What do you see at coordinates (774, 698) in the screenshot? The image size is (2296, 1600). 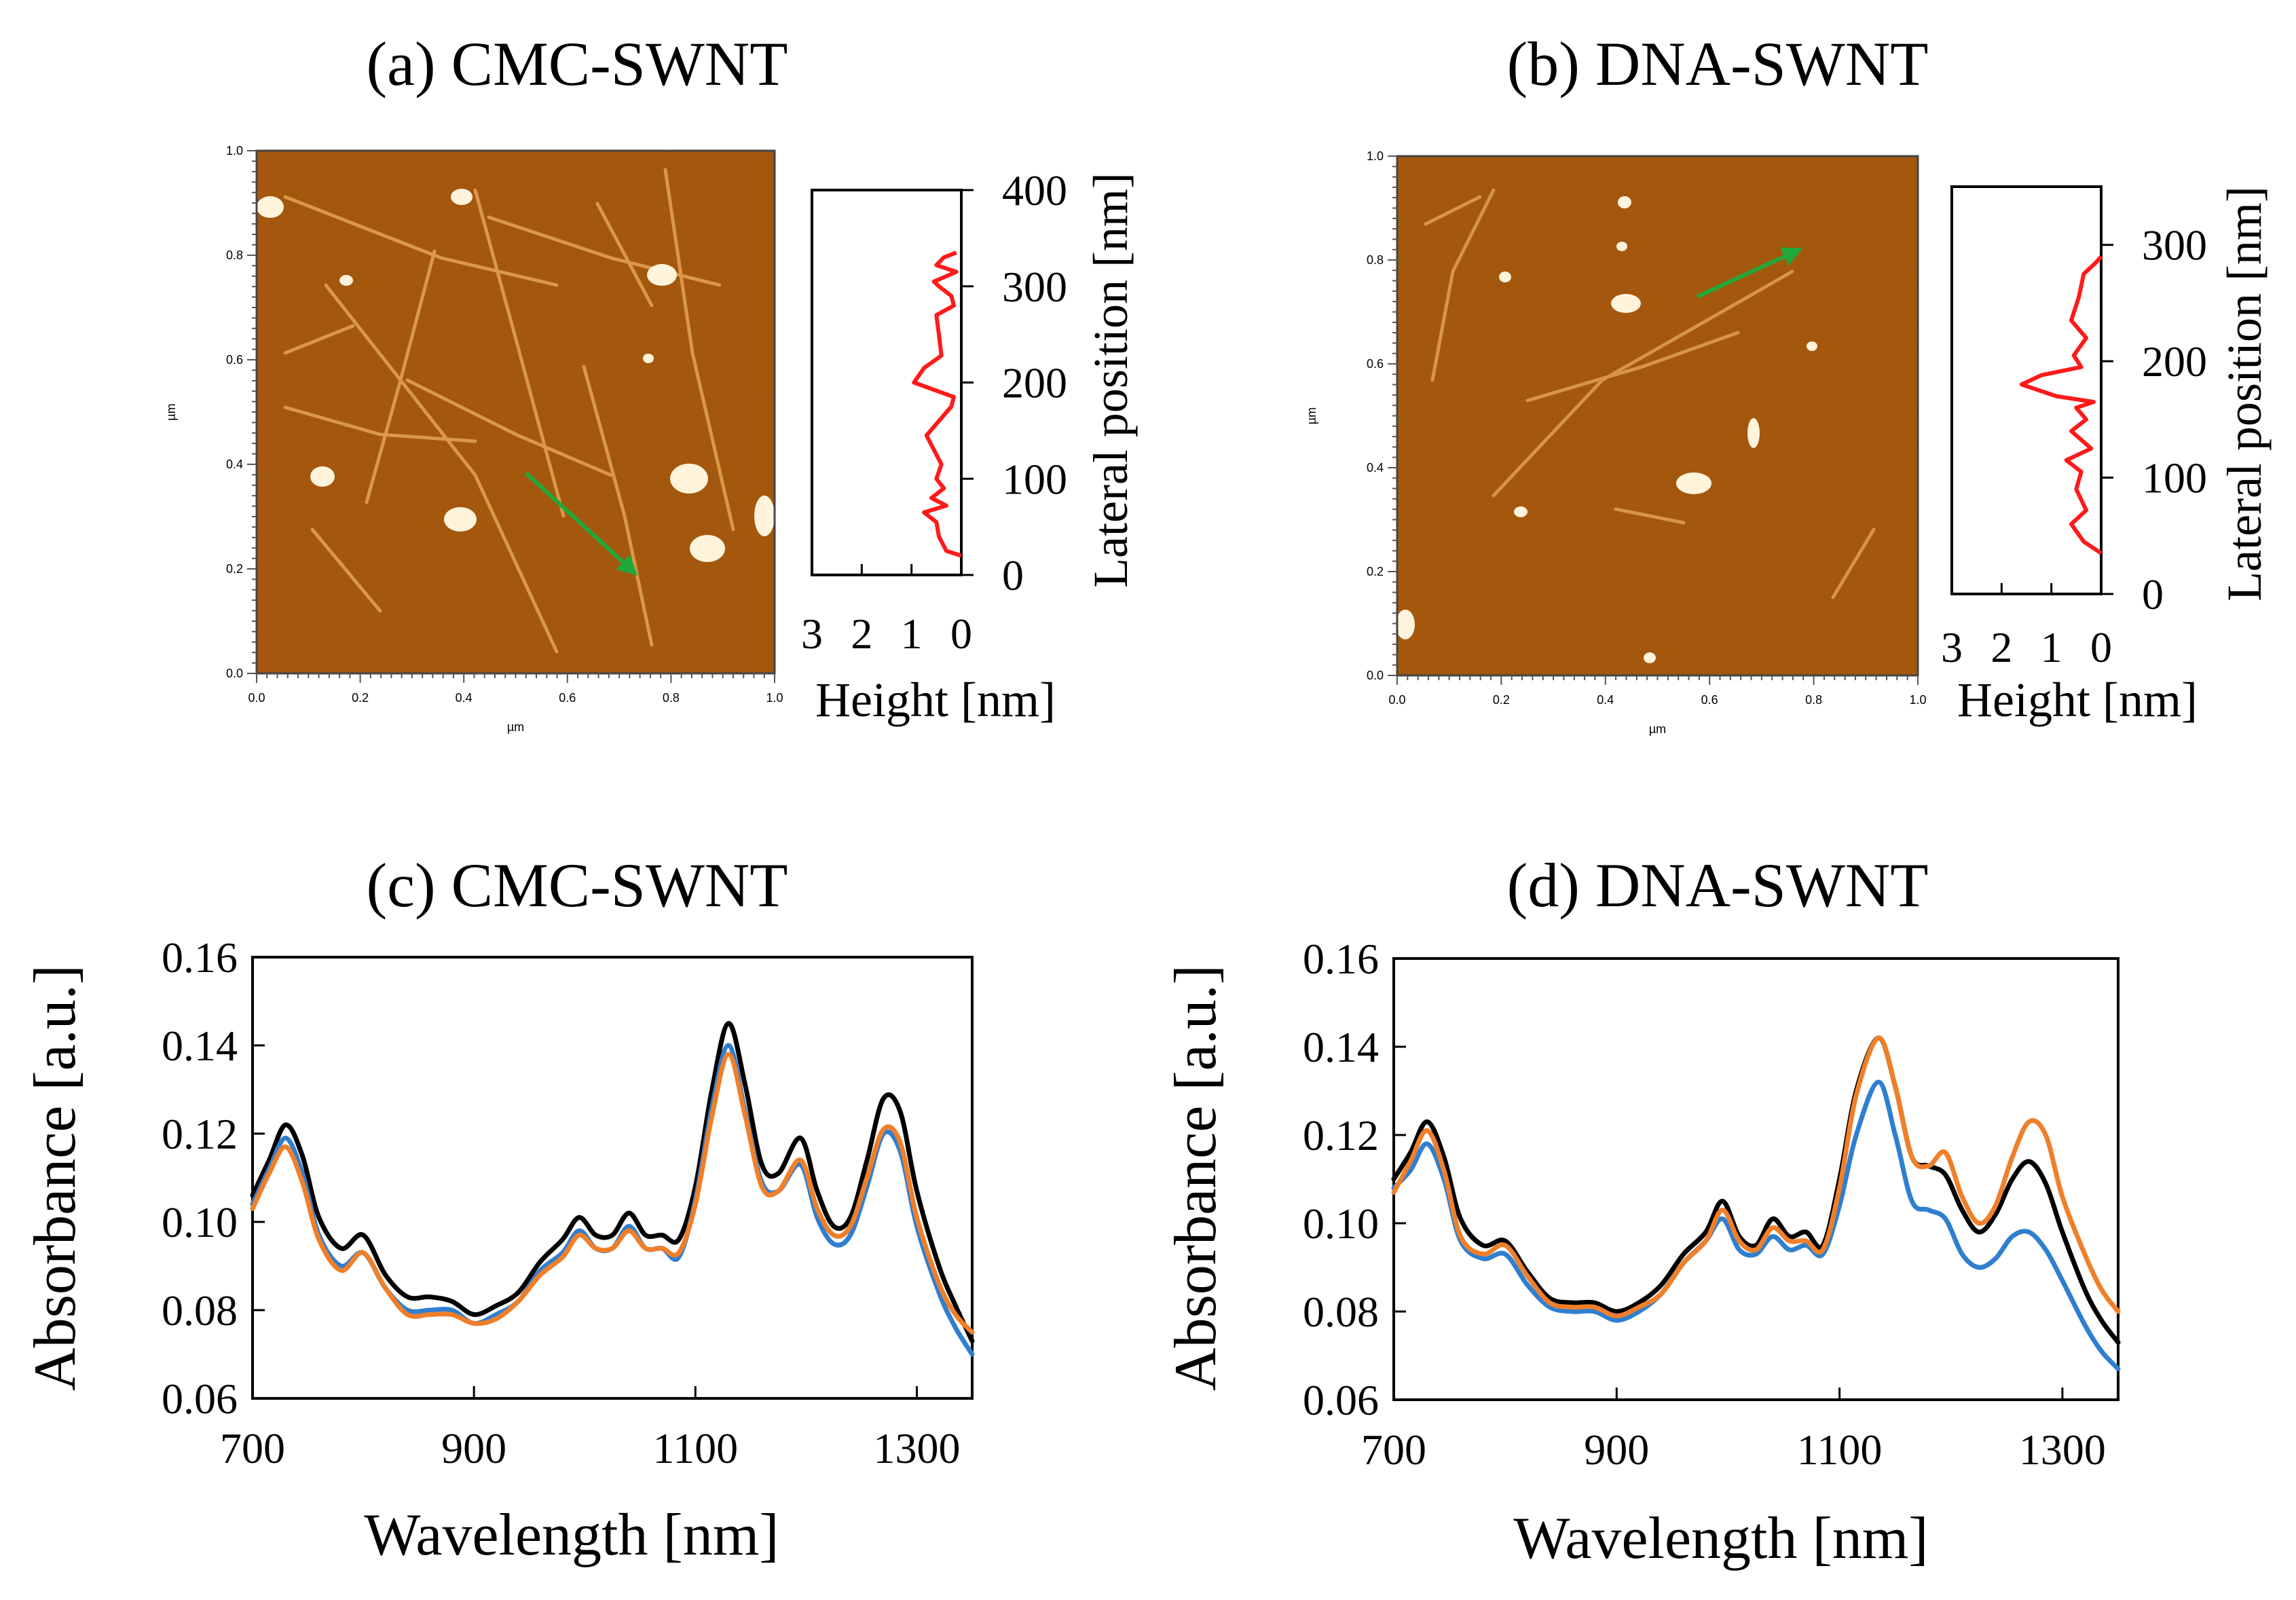 I see `afm-a-x-tick-label: 1.0` at bounding box center [774, 698].